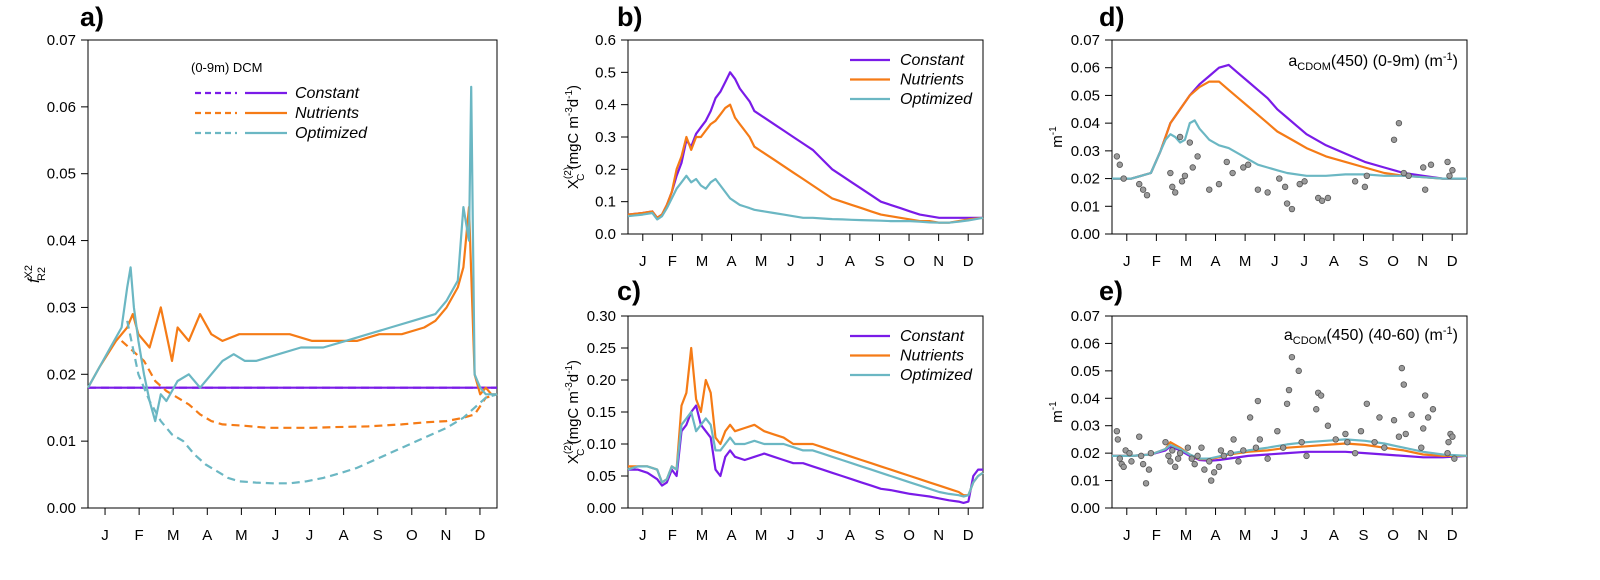 Image resolution: width=1600 pixels, height=580 pixels. I want to click on panel-letter: d), so click(1111, 17).